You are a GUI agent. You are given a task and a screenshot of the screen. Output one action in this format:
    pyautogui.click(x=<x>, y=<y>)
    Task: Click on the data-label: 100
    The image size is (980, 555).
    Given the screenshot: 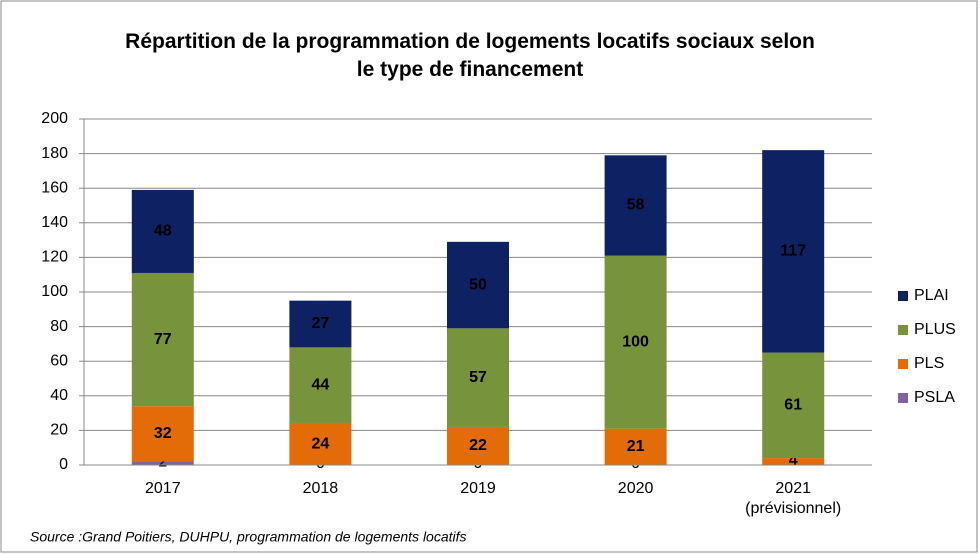 What is the action you would take?
    pyautogui.click(x=635, y=341)
    